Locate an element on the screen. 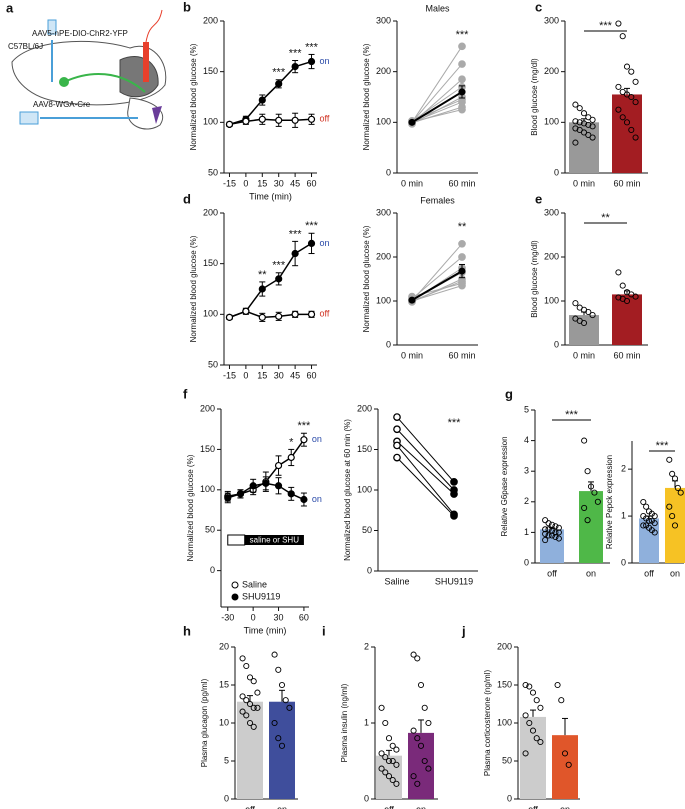 The width and height of the screenshot is (685, 809). y-tick-label: 5 is located at coordinates (226, 760).